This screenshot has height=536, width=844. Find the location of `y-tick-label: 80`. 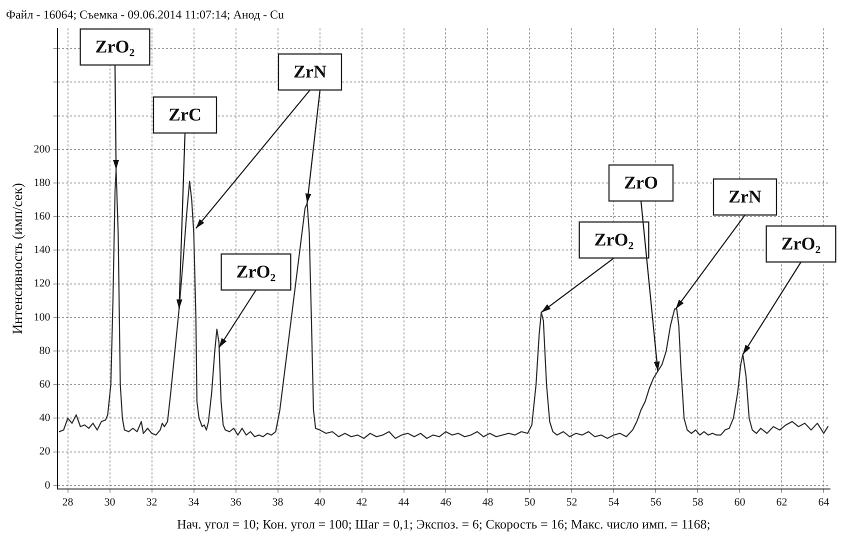

y-tick-label: 80 is located at coordinates (45, 350).